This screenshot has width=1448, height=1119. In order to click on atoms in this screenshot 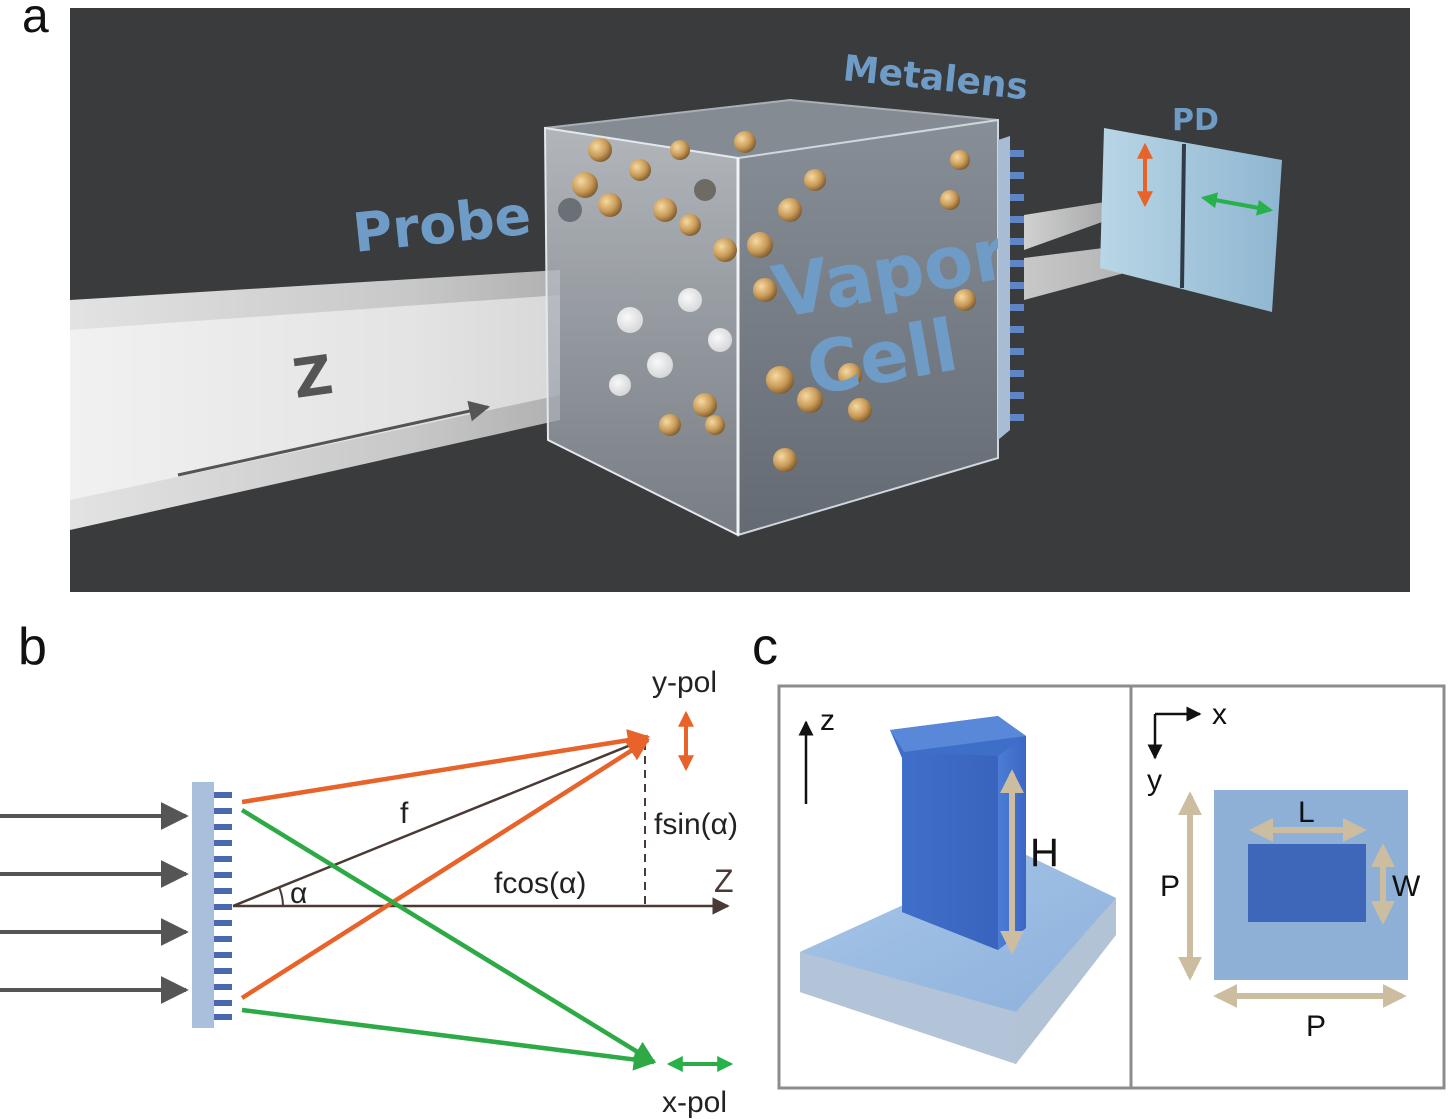, I will do `click(767, 301)`.